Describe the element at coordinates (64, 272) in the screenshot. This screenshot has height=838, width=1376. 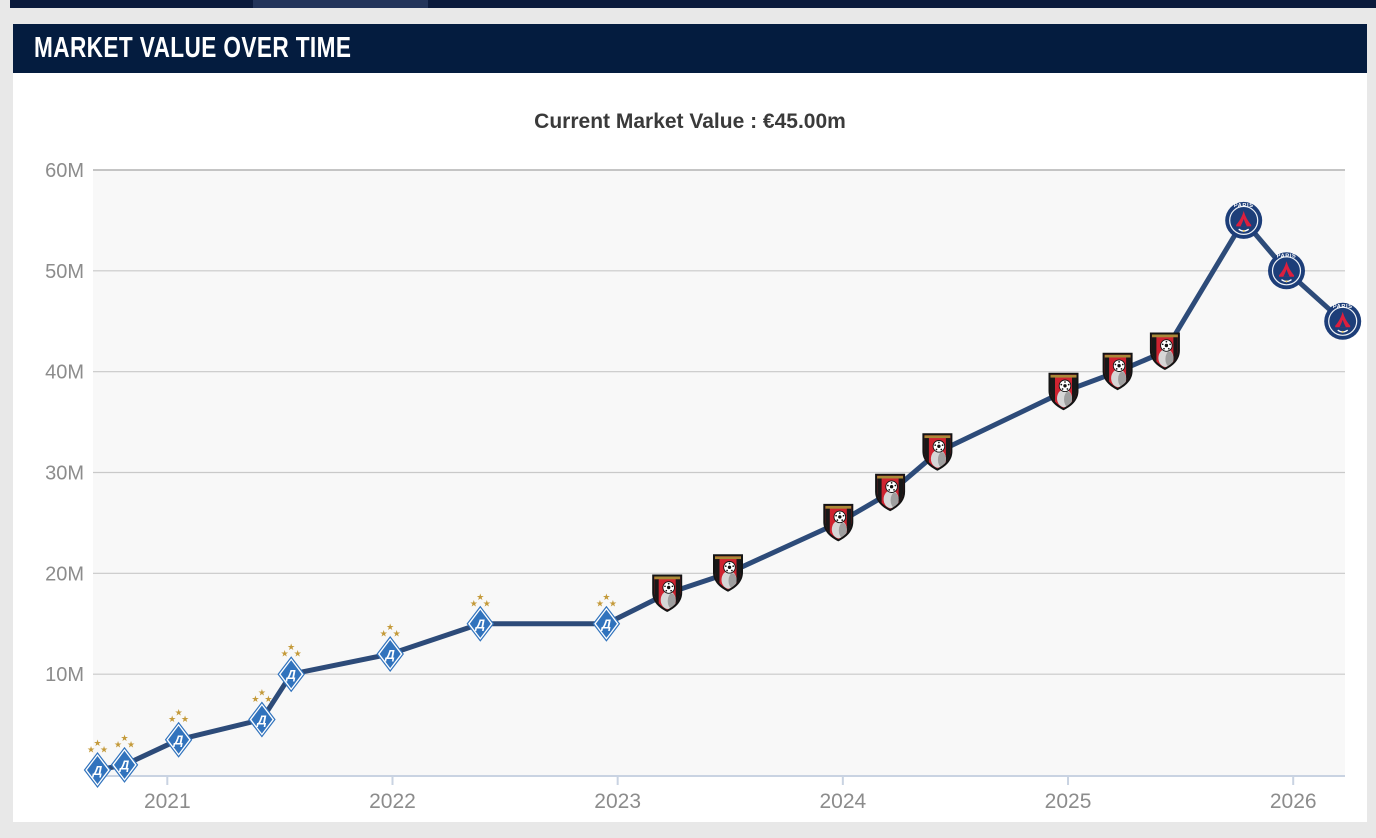
I see `y-axis-tick-label: 50M` at that location.